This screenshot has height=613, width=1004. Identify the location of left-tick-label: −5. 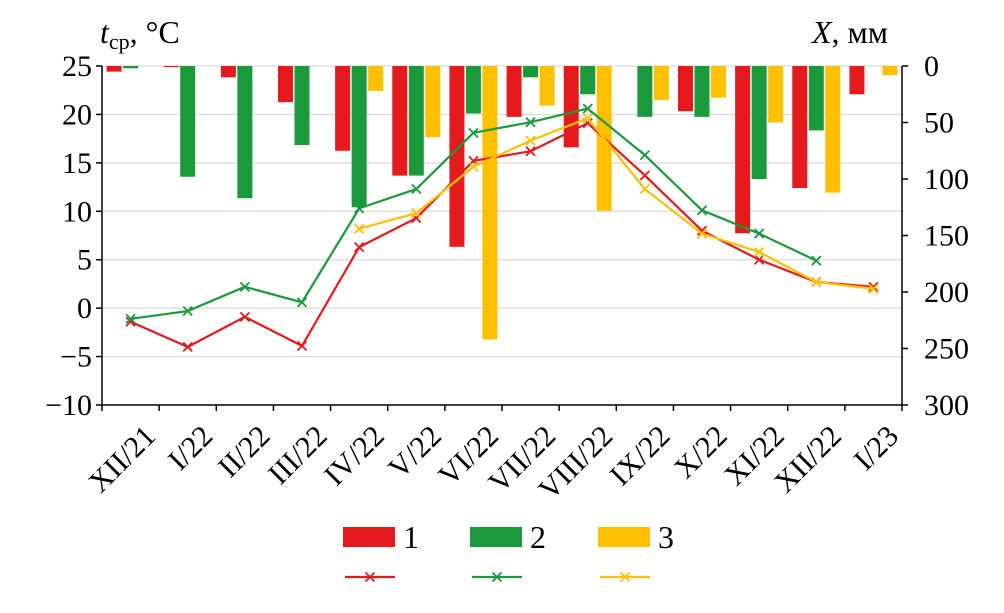
(76, 357).